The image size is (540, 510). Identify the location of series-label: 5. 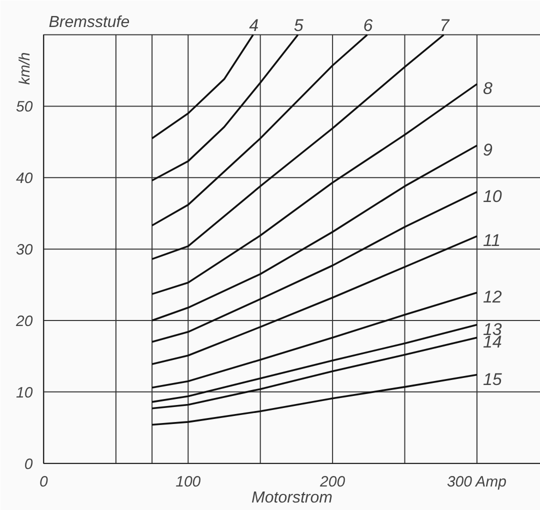
(299, 25).